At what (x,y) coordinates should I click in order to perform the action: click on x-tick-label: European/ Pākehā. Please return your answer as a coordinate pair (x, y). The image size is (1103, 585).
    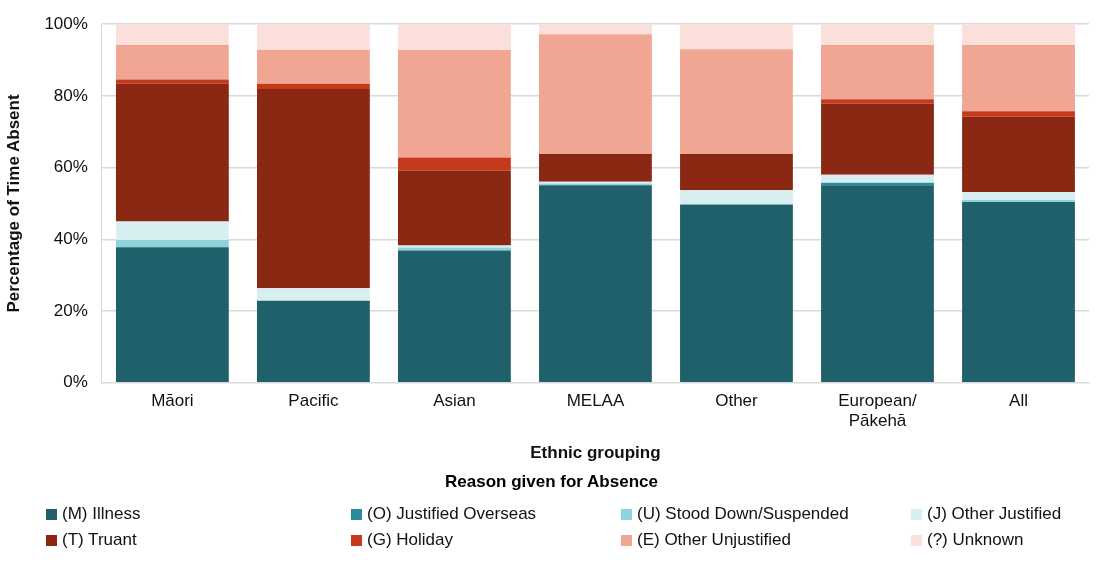
    Looking at the image, I should click on (877, 410).